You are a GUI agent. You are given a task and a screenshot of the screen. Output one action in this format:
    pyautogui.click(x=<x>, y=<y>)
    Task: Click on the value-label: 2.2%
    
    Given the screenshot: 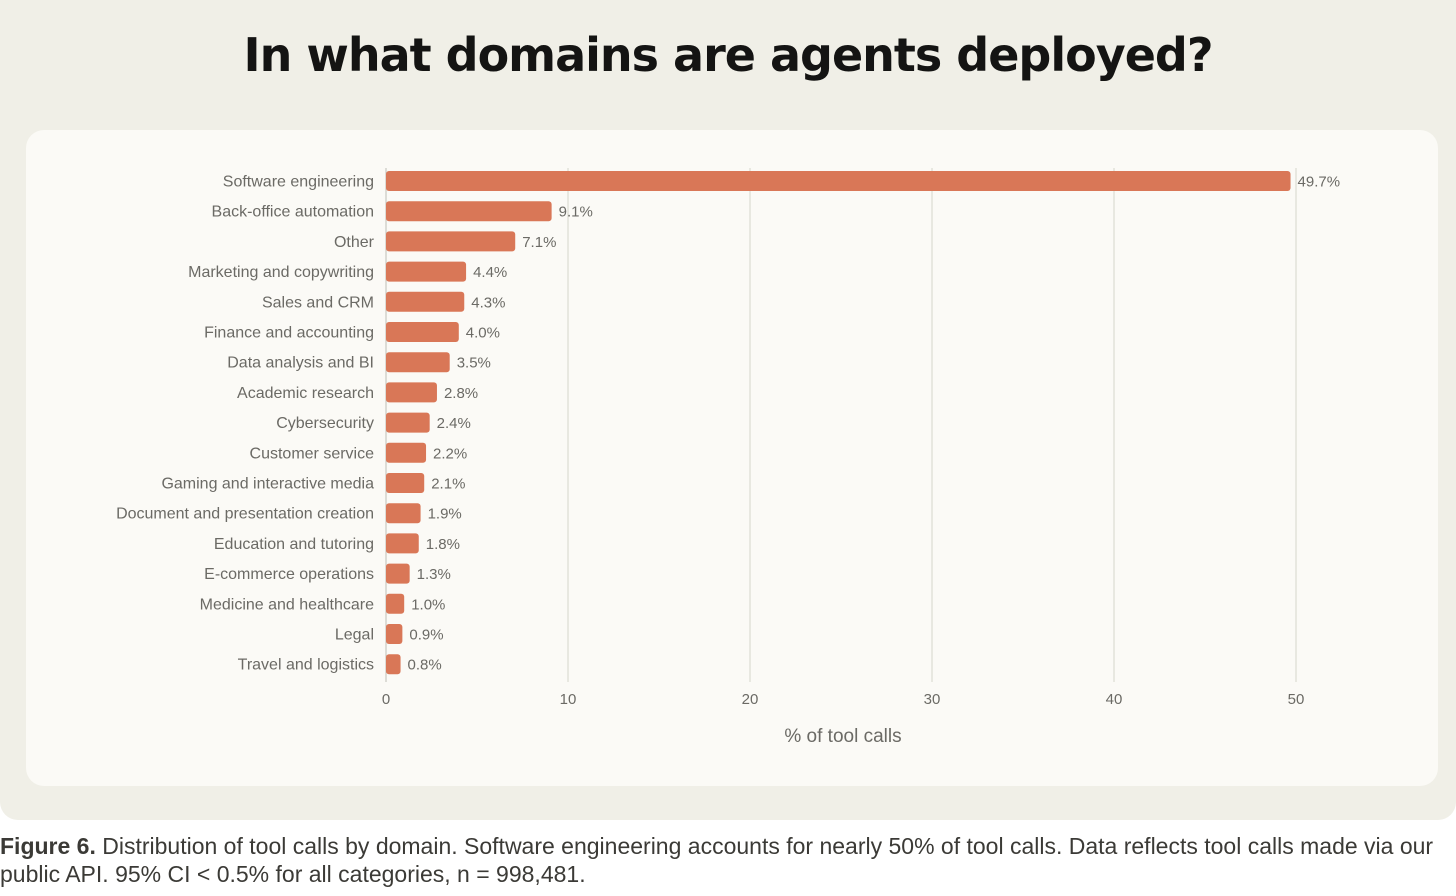 What is the action you would take?
    pyautogui.click(x=450, y=453)
    